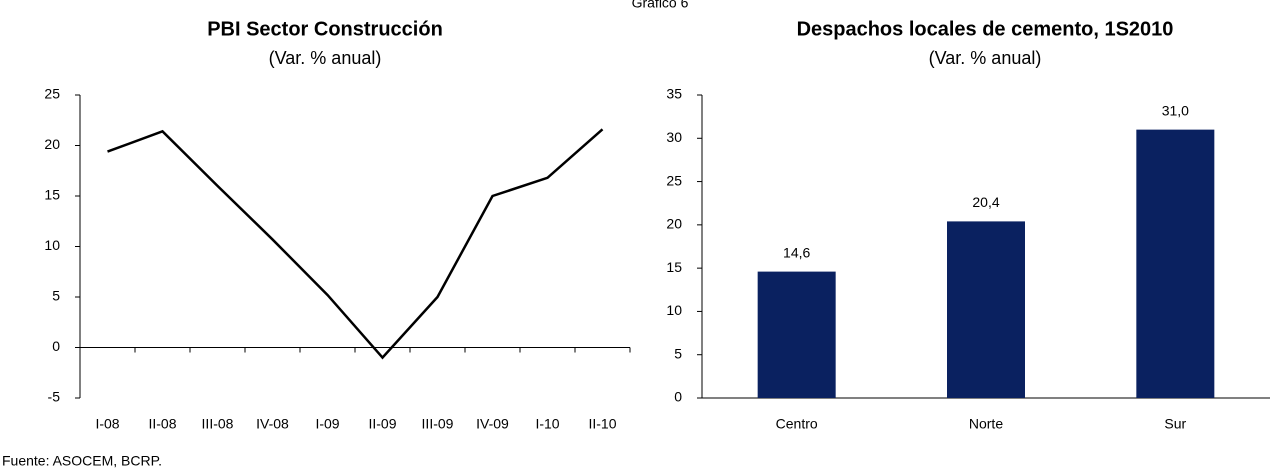 This screenshot has height=473, width=1271. Describe the element at coordinates (438, 424) in the screenshot. I see `x-tick-label: III-09` at that location.